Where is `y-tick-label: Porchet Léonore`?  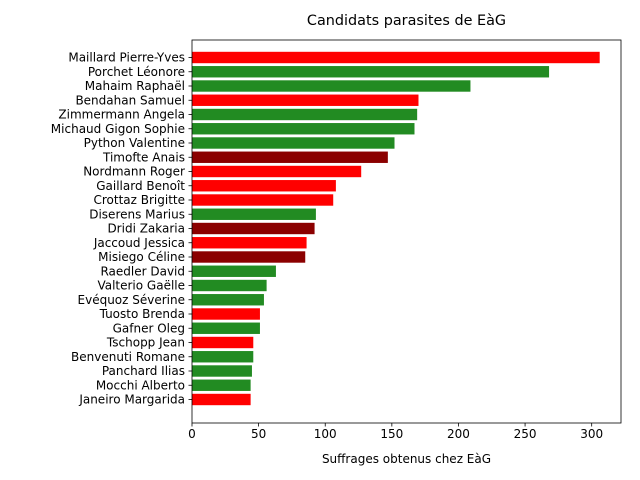 y-tick-label: Porchet Léonore is located at coordinates (136, 72).